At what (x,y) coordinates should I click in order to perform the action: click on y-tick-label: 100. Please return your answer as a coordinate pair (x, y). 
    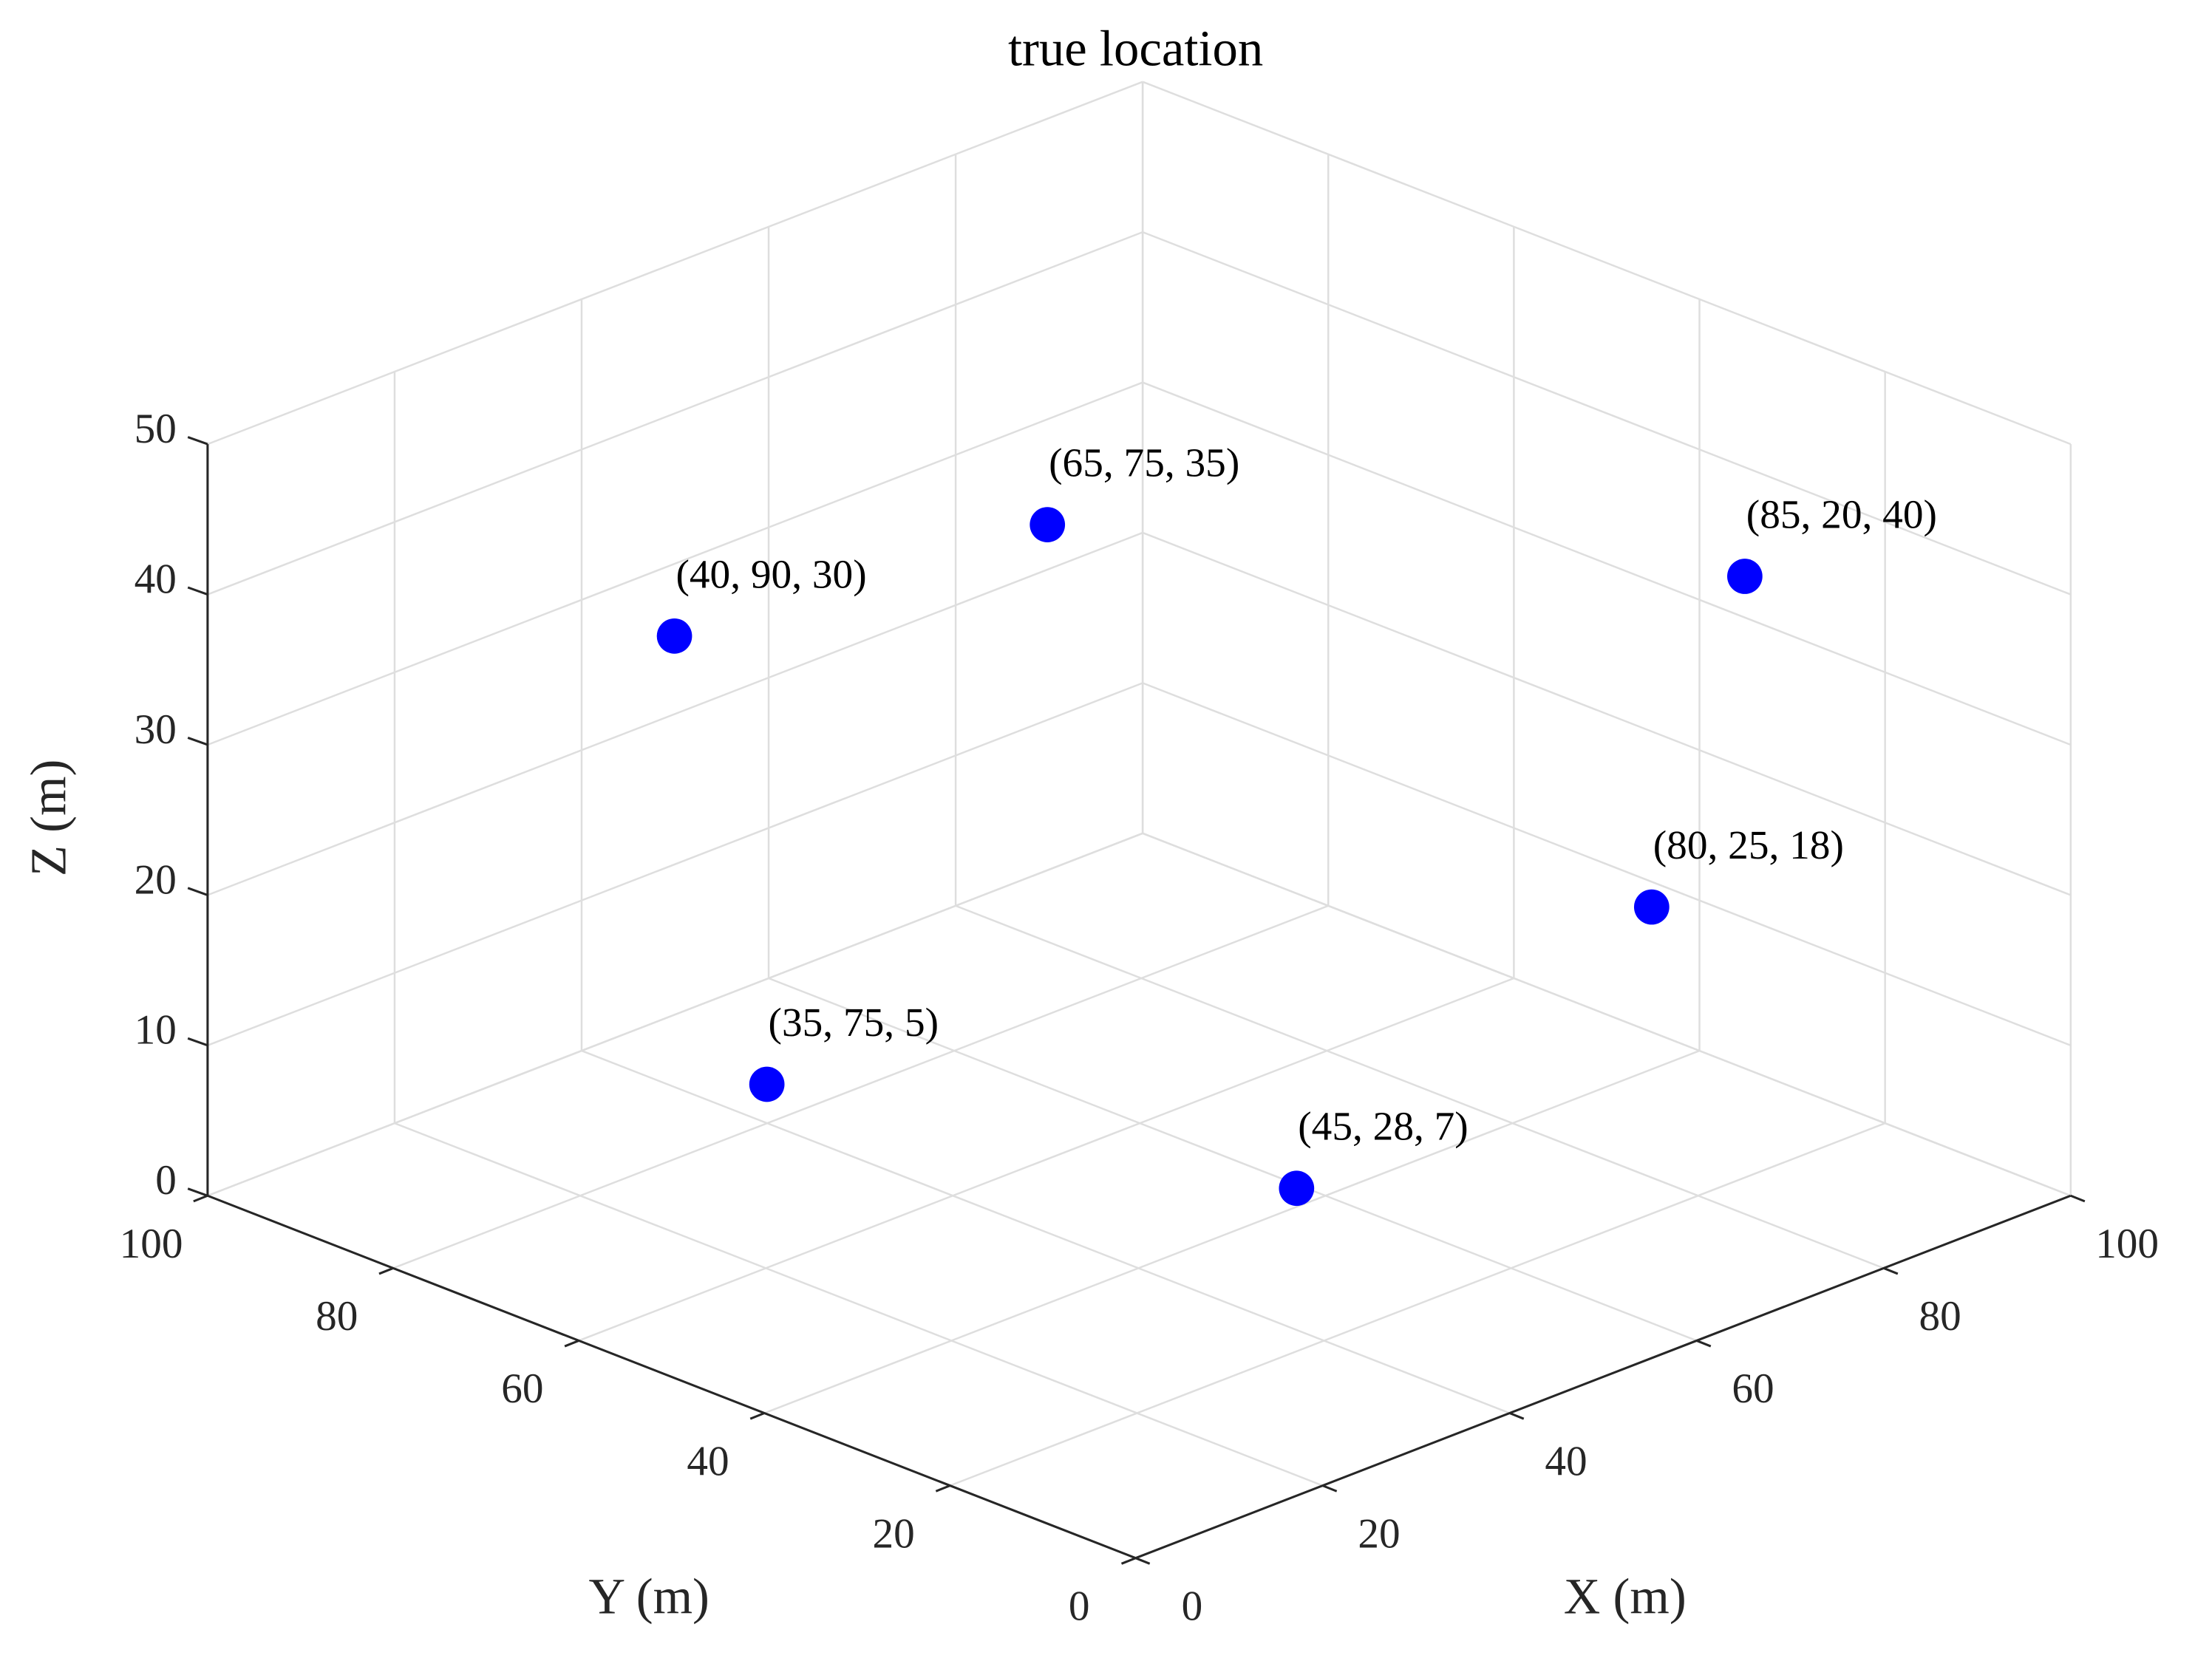
    Looking at the image, I should click on (151, 1244).